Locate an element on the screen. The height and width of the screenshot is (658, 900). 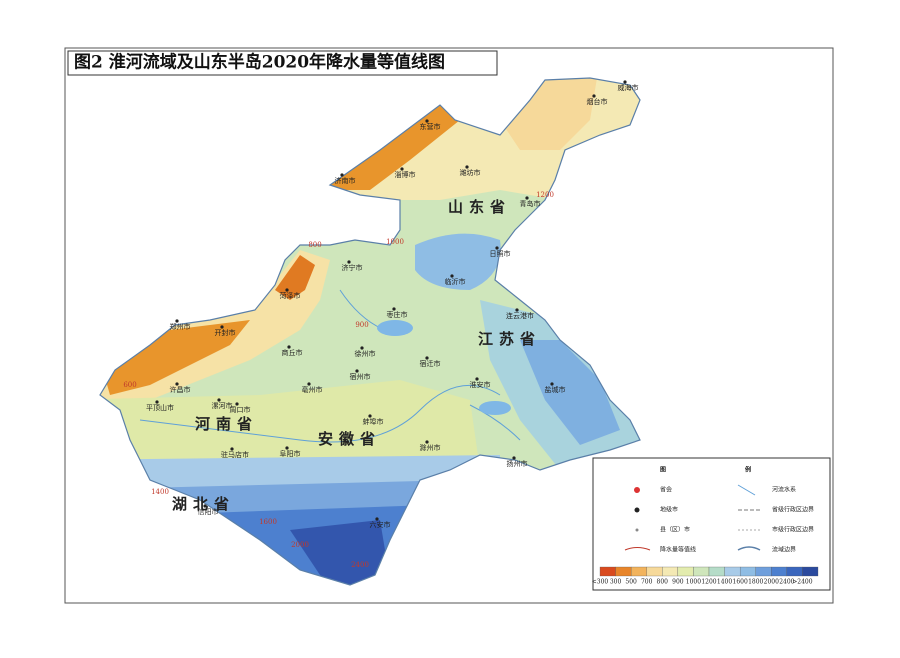
province-label: 安徽省 is located at coordinates (349, 439).